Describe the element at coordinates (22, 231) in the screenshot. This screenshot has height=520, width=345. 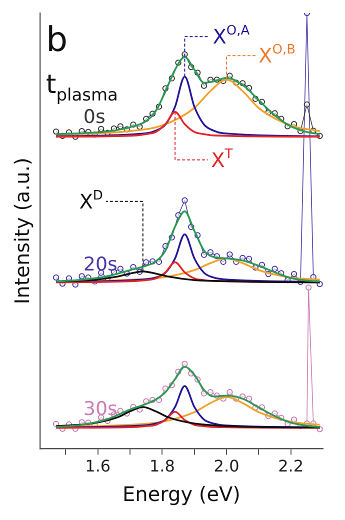
I see `y-axis-title: Intensity (a.u.)` at that location.